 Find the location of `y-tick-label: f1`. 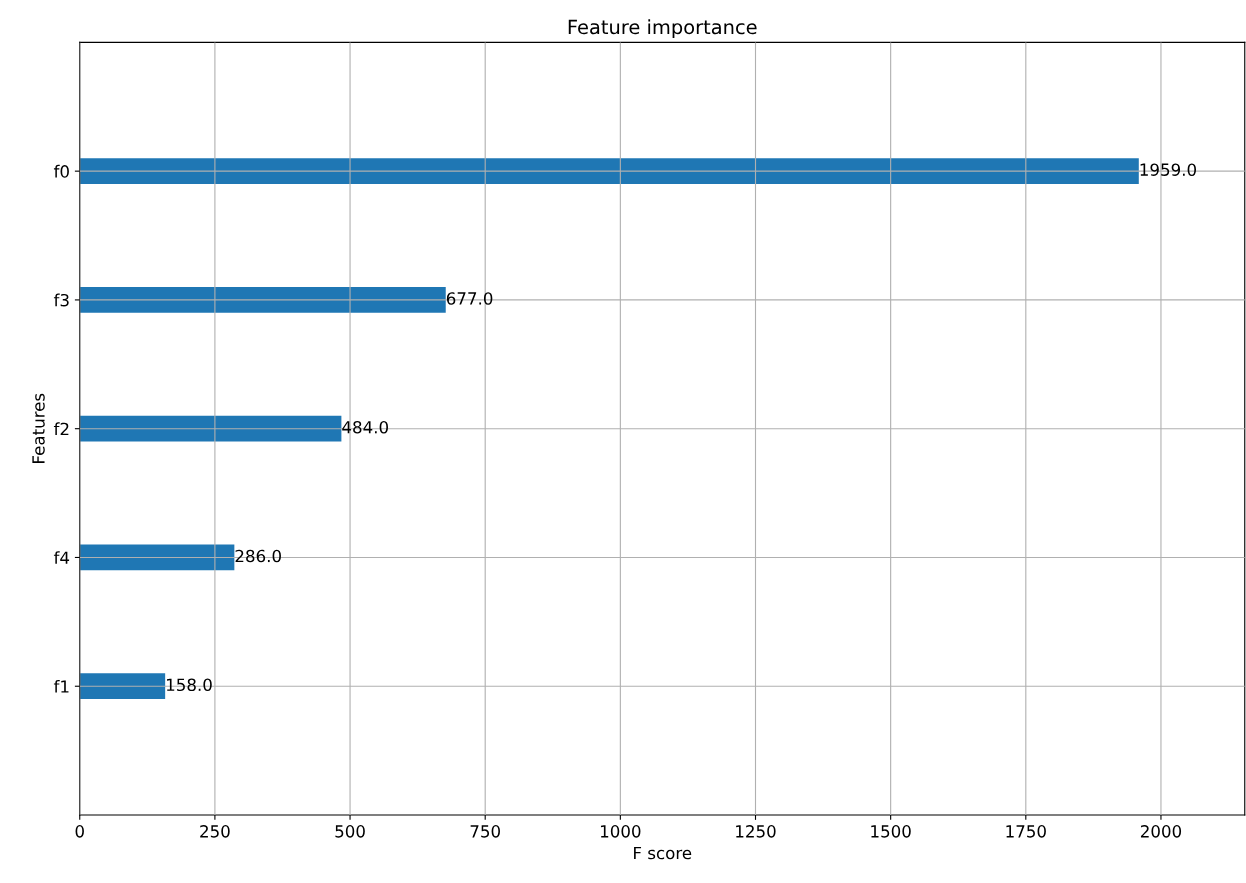

y-tick-label: f1 is located at coordinates (61, 686).